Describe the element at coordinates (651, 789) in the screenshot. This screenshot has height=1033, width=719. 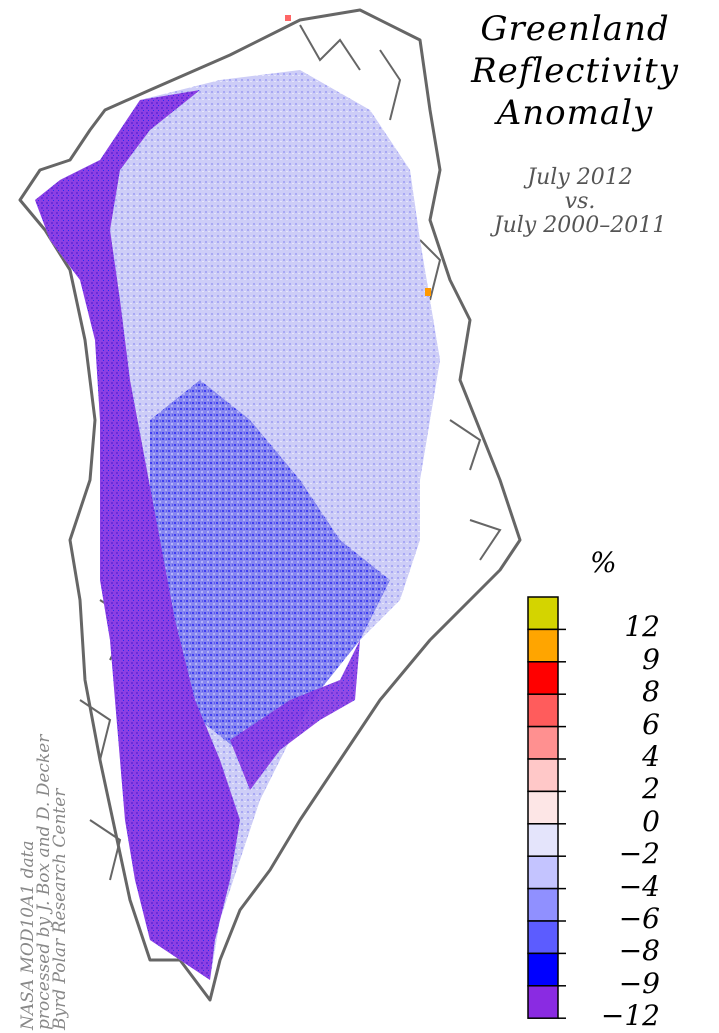
I see `colorbar-tick-label: 2` at that location.